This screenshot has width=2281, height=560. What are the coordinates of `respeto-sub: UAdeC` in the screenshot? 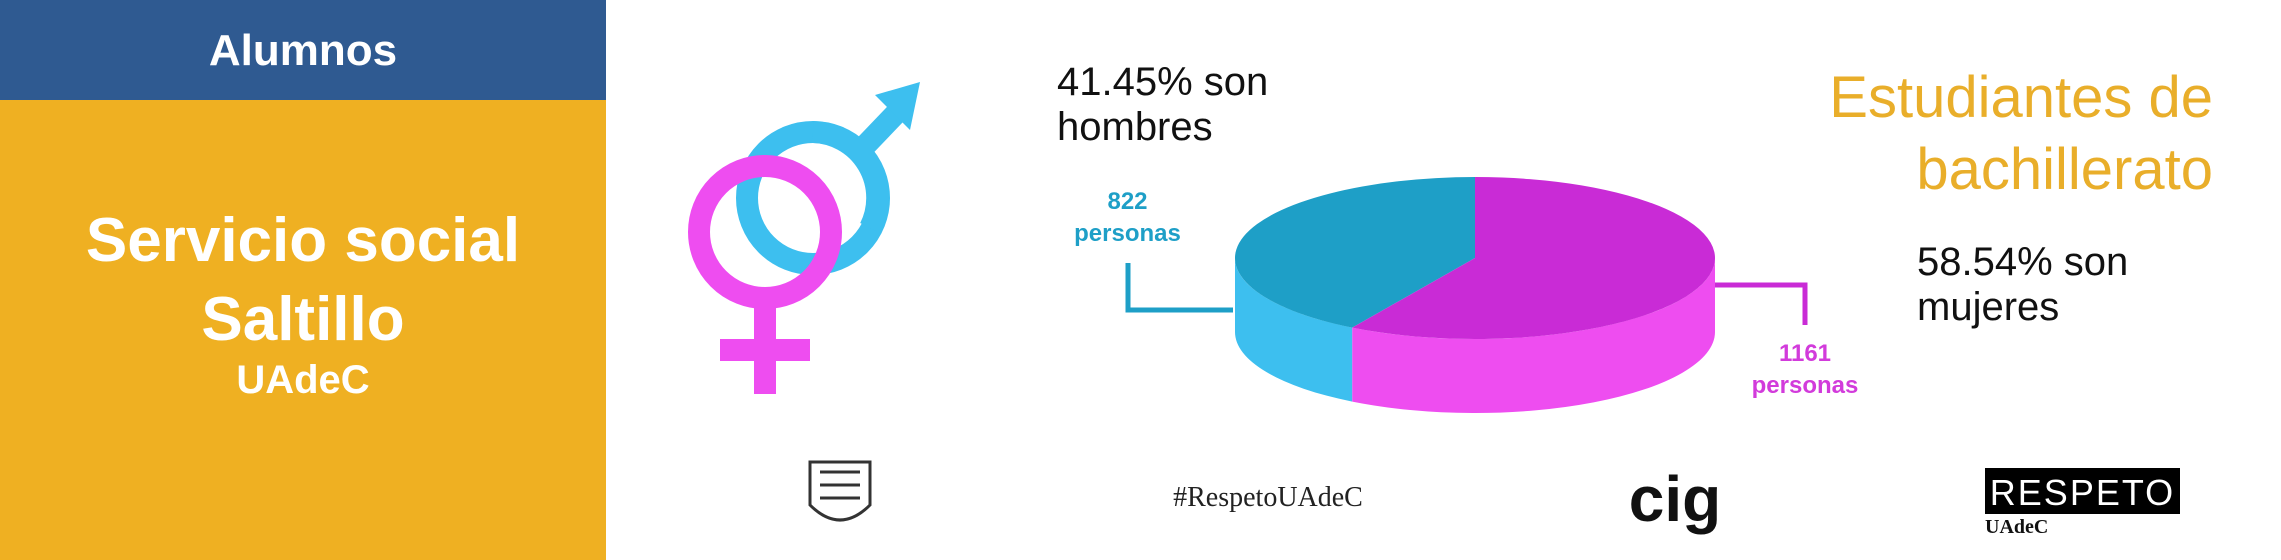 It's located at (2017, 527).